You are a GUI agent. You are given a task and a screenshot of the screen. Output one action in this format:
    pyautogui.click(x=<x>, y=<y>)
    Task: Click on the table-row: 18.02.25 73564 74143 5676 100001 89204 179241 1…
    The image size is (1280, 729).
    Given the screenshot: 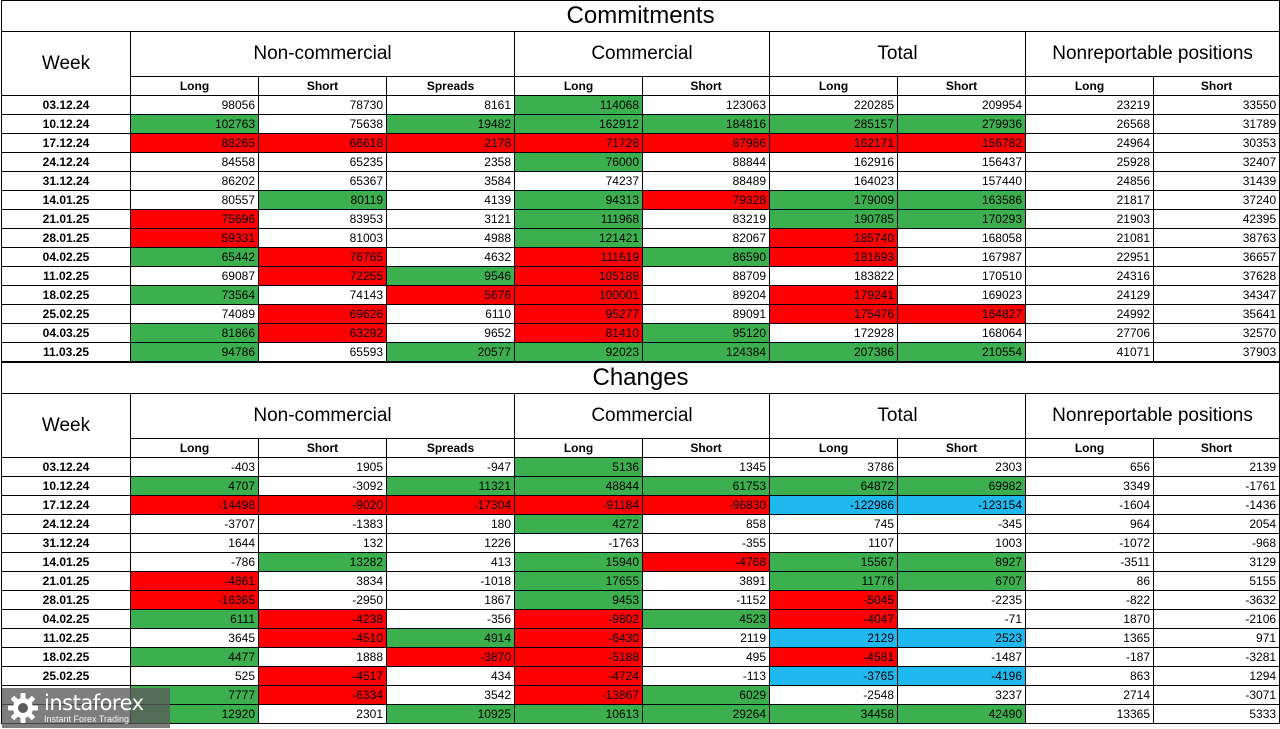 What is the action you would take?
    pyautogui.click(x=640, y=295)
    